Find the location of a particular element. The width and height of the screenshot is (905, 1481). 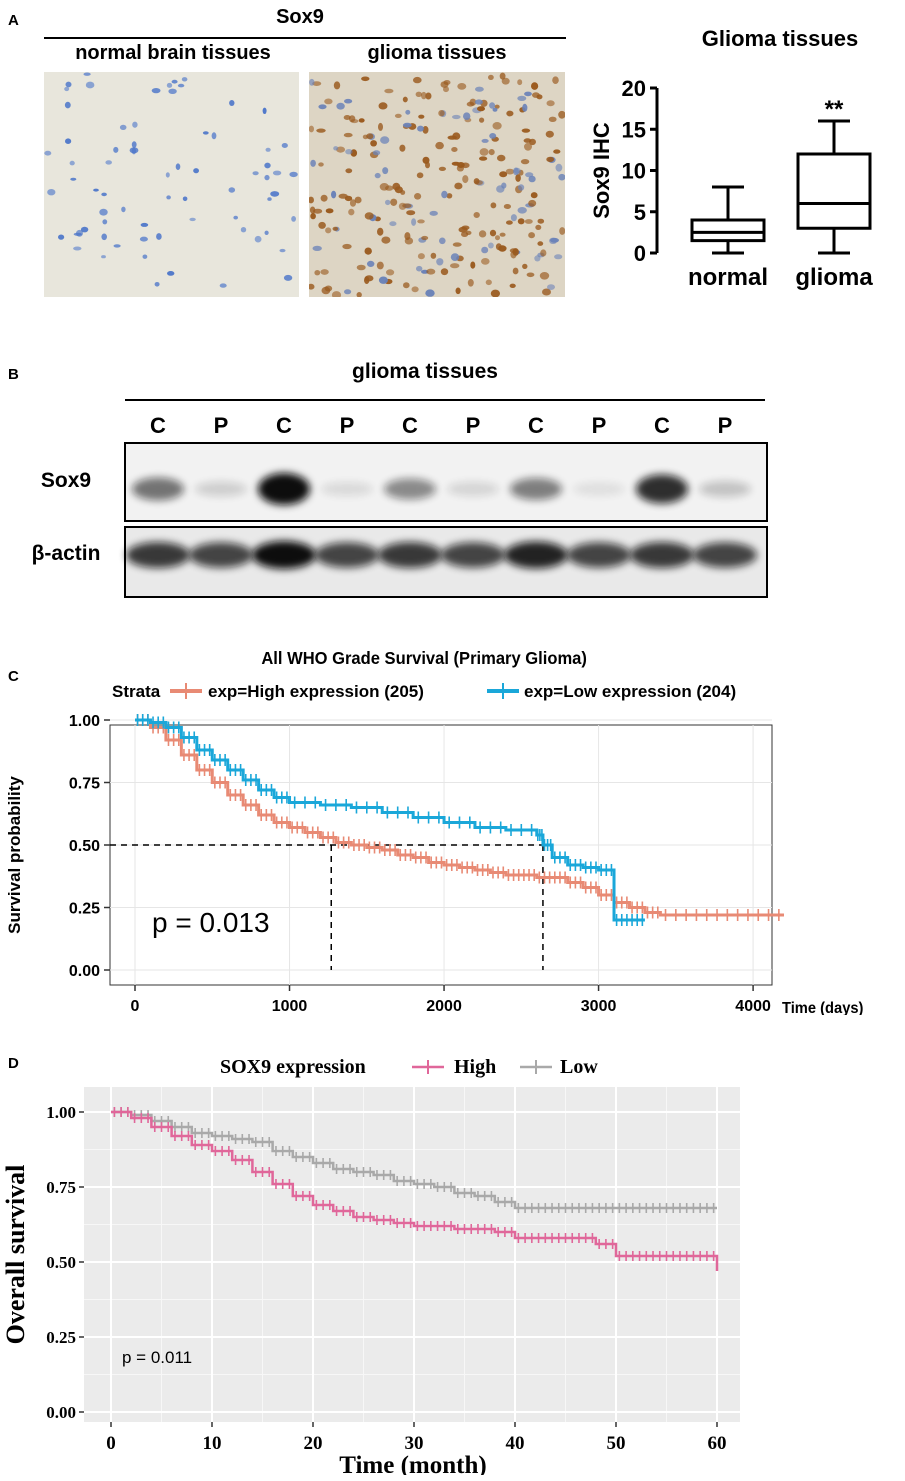

boxplot-title: Glioma tissues is located at coordinates (780, 38).